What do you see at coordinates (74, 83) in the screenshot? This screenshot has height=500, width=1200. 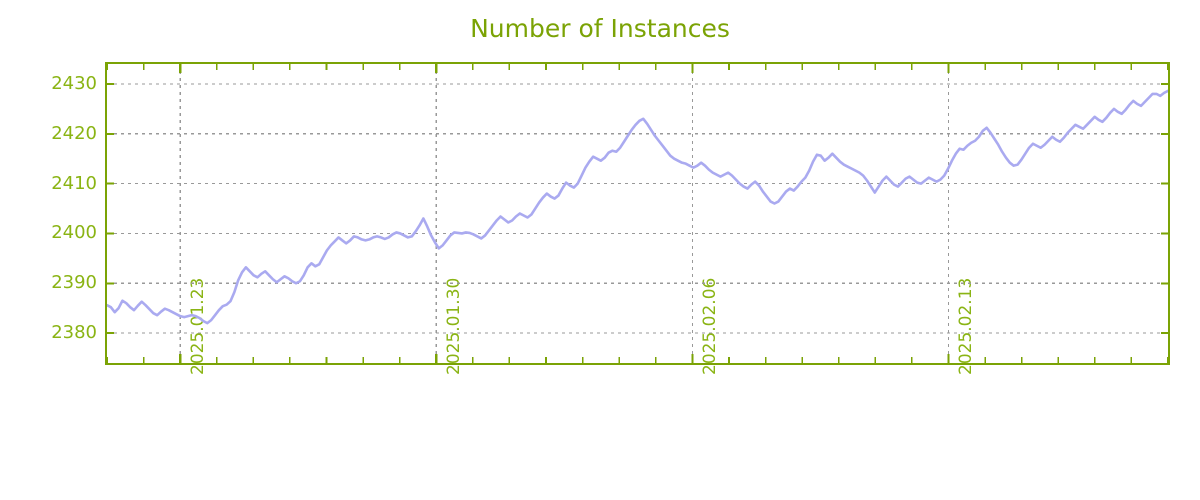 I see `y-tick-label: 2430` at bounding box center [74, 83].